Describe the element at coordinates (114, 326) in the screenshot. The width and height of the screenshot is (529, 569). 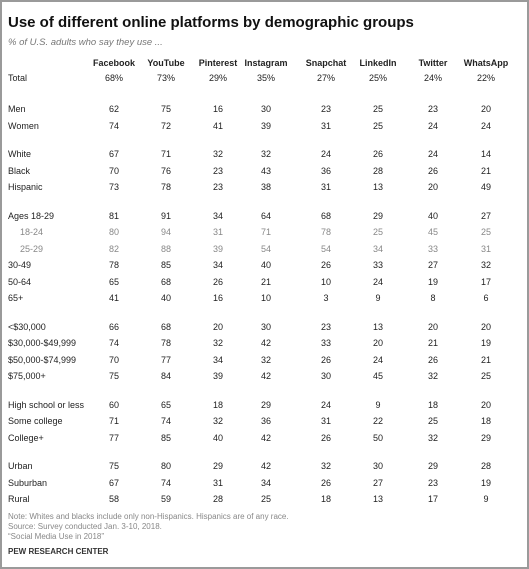
I see `cell: 66` at that location.